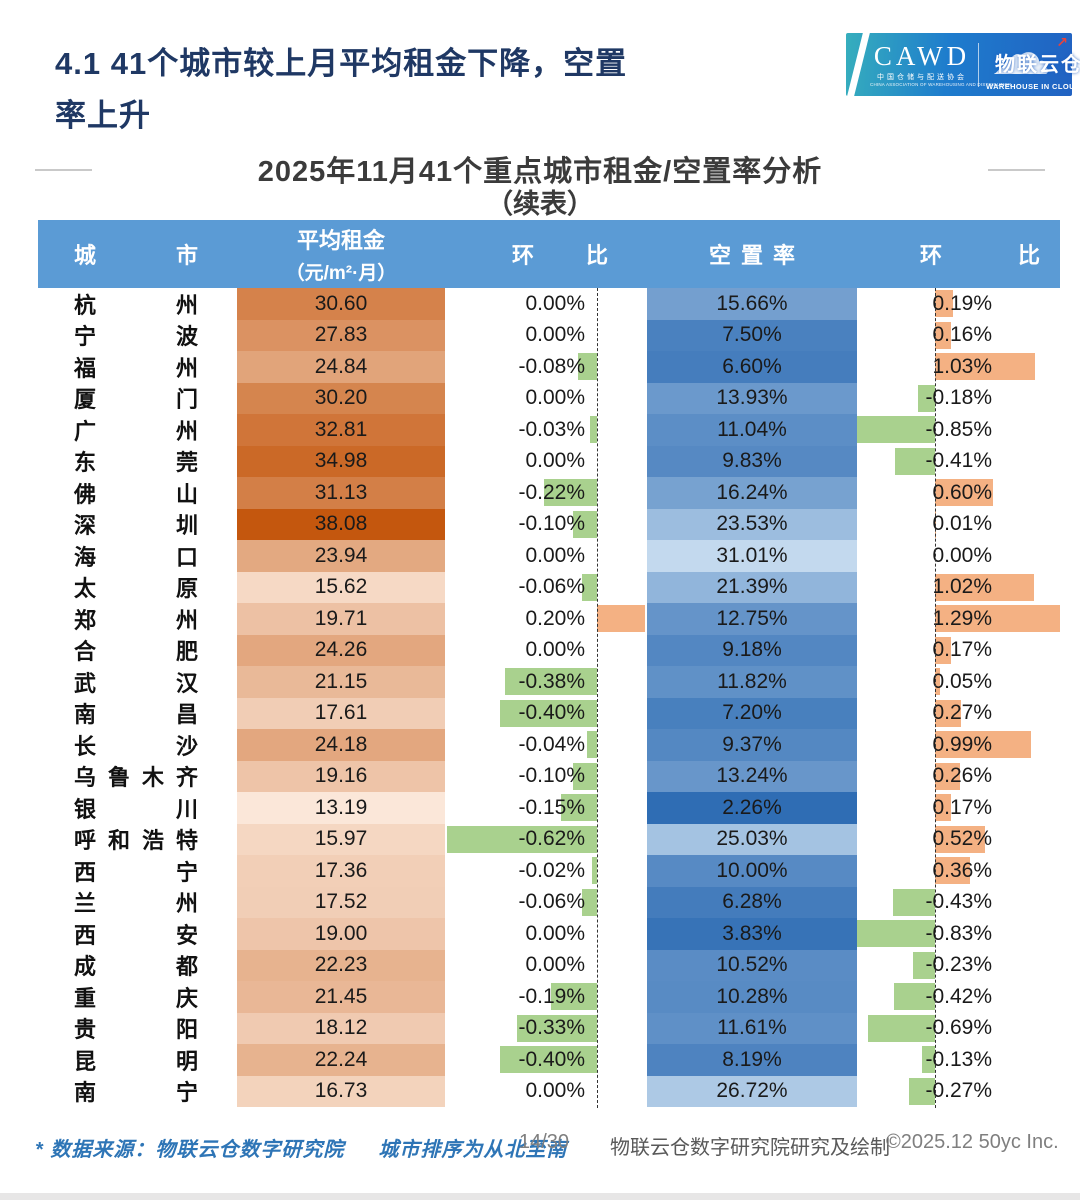 This screenshot has width=1080, height=1200. I want to click on vacancy-mom-value: 0.60%, so click(962, 492).